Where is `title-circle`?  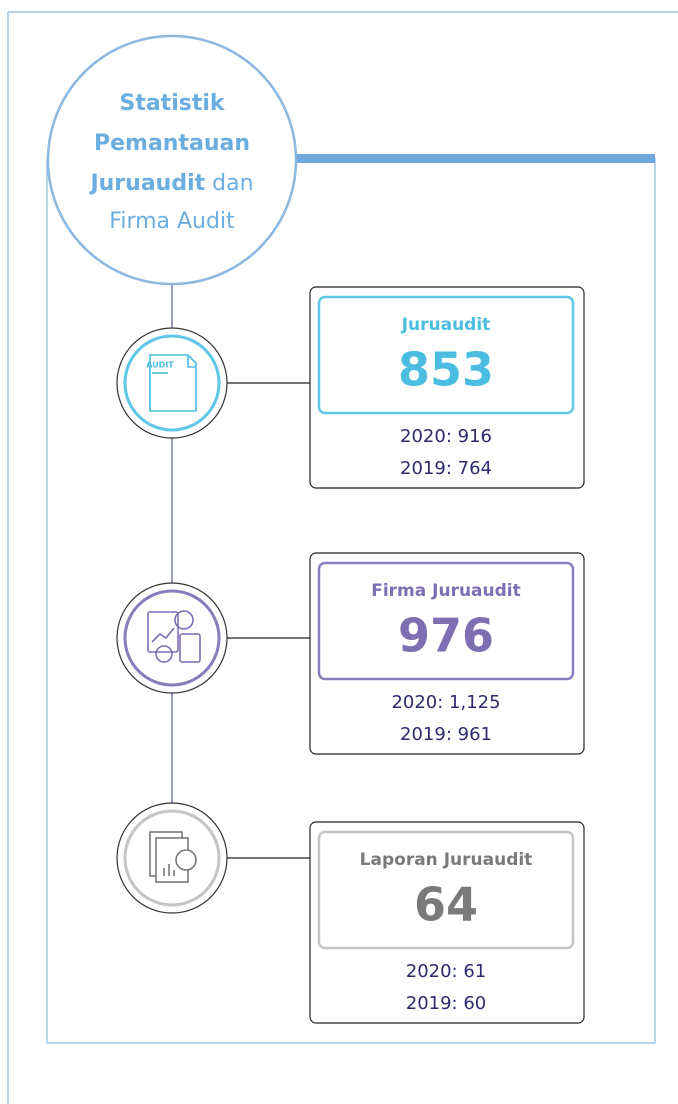
title-circle is located at coordinates (172, 160).